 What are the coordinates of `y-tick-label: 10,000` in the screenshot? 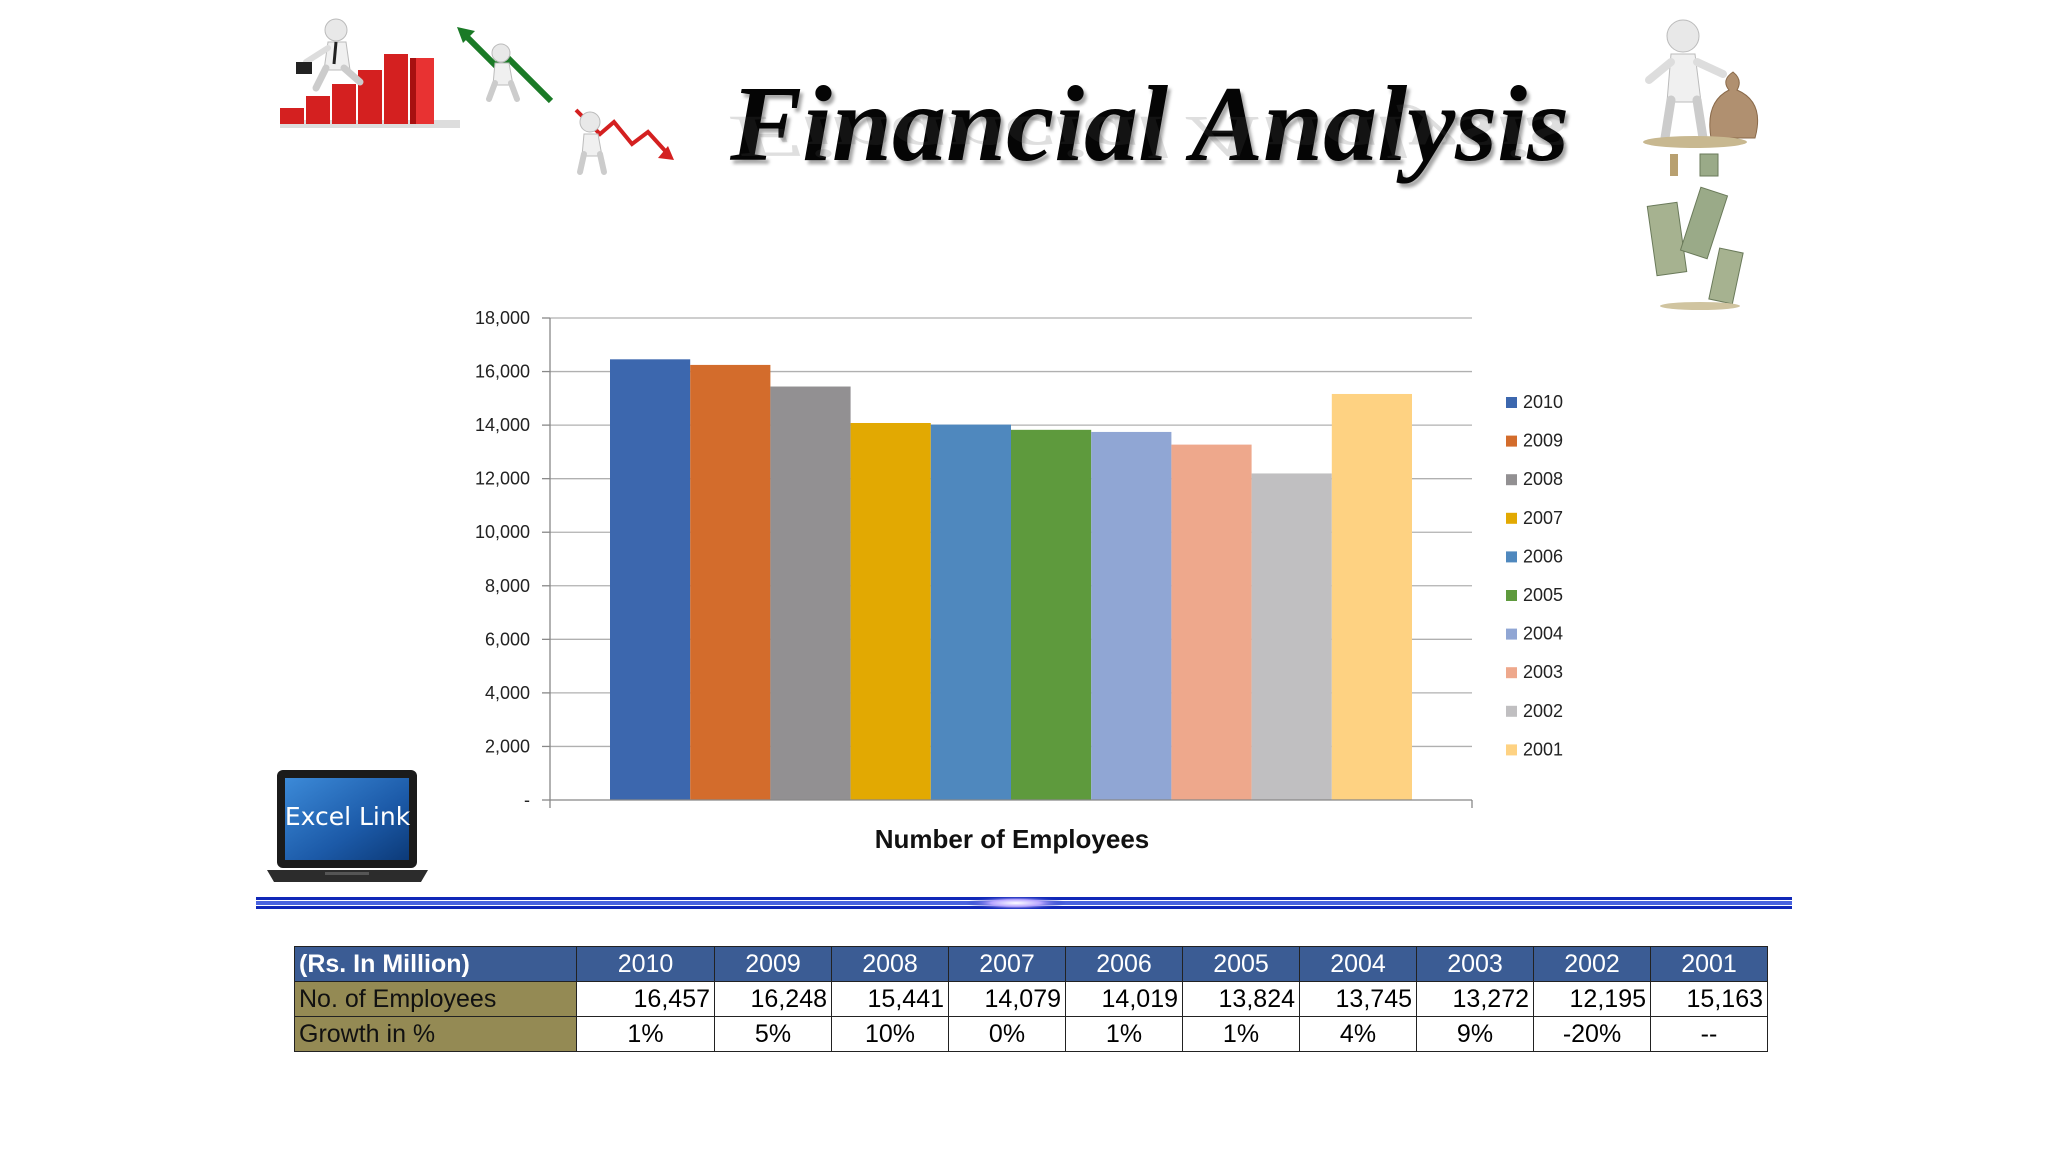 It's located at (502, 532).